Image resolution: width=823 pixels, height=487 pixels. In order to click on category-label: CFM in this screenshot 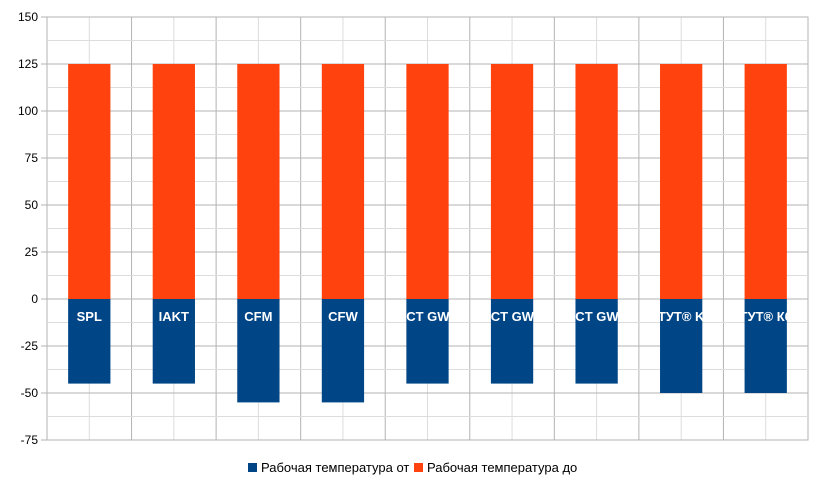, I will do `click(258, 316)`.